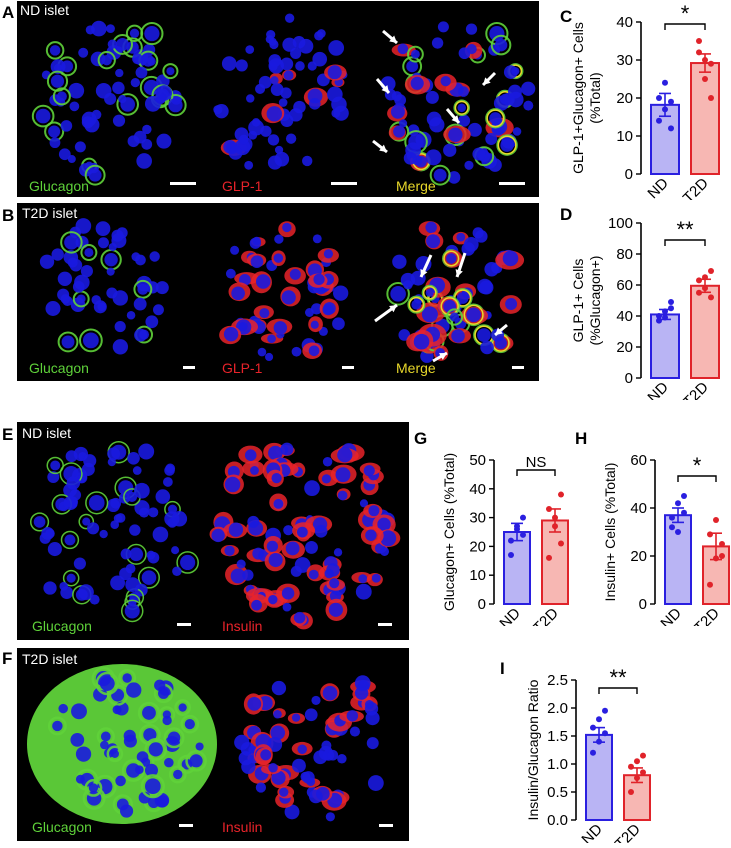 The image size is (731, 848). I want to click on x-tick-label: T2D, so click(696, 389).